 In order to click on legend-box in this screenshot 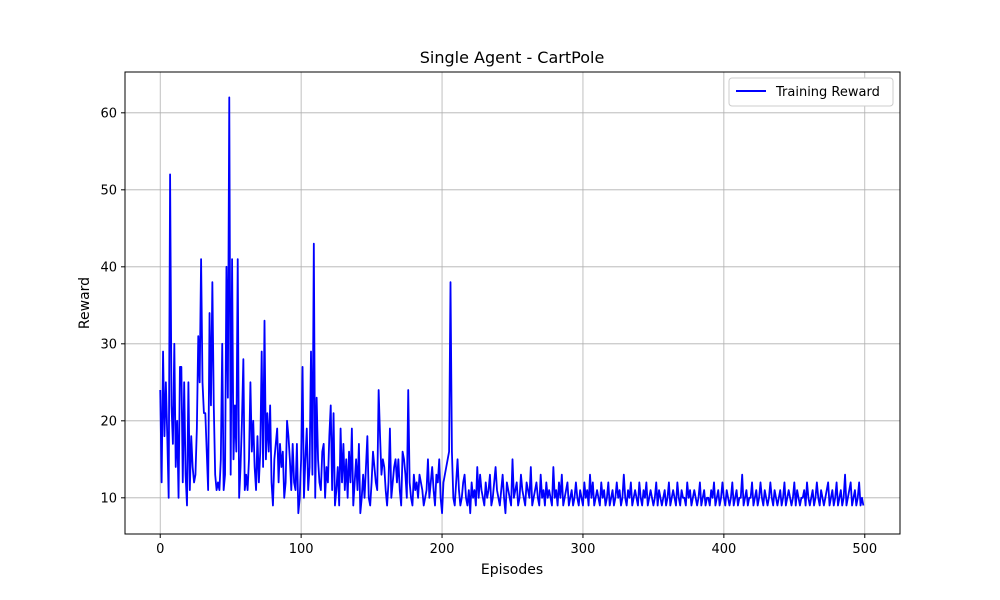, I will do `click(811, 92)`.